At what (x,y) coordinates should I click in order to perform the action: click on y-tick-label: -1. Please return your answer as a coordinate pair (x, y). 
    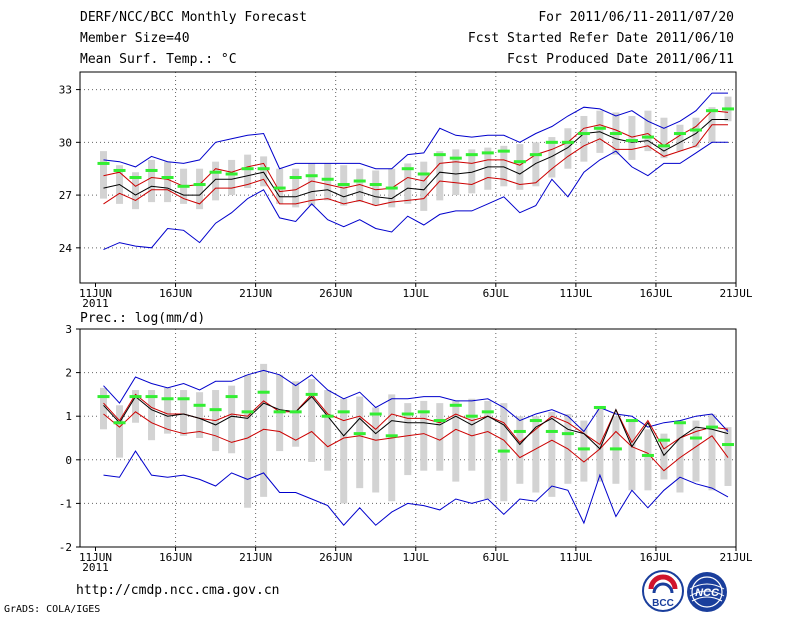
    Looking at the image, I should click on (65, 503).